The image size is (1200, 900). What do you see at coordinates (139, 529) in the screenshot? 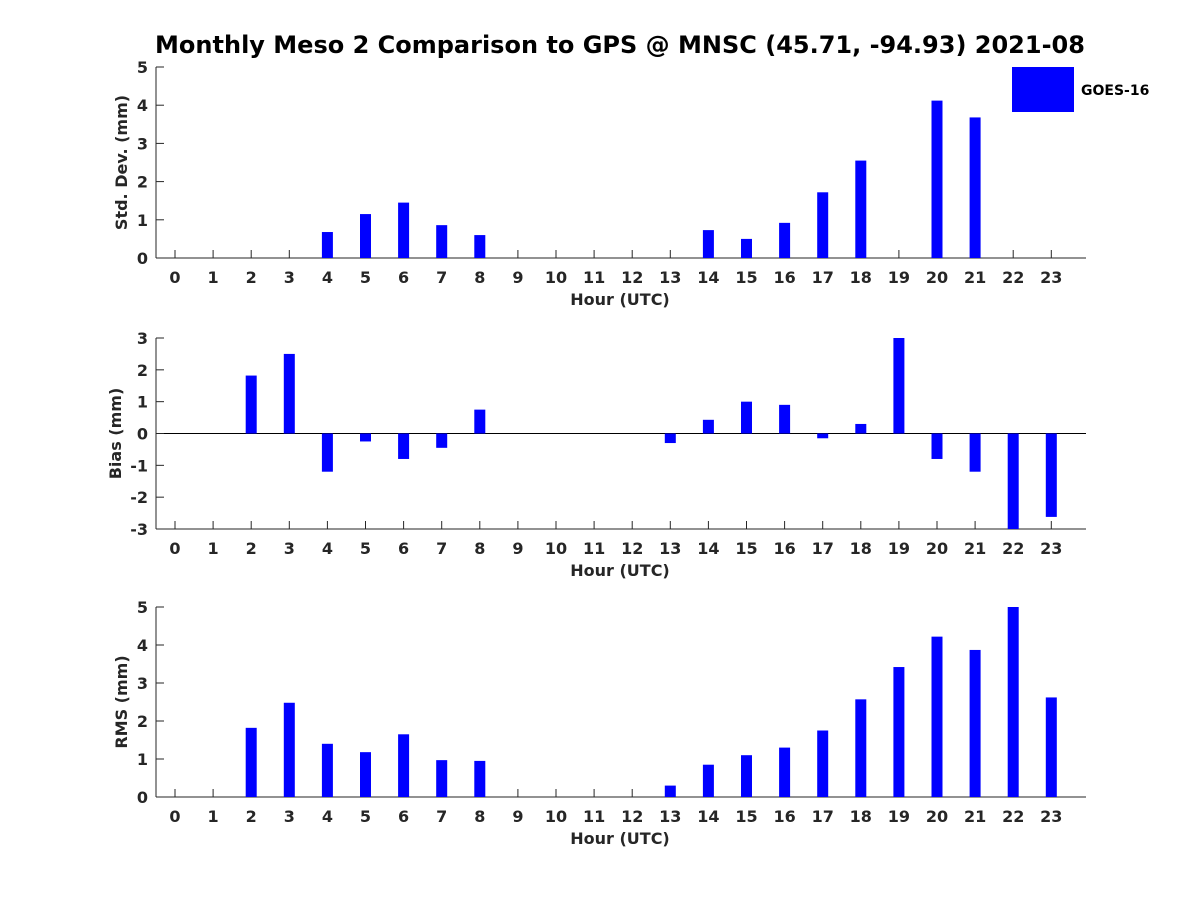
I see `y-tick-label: -3` at bounding box center [139, 529].